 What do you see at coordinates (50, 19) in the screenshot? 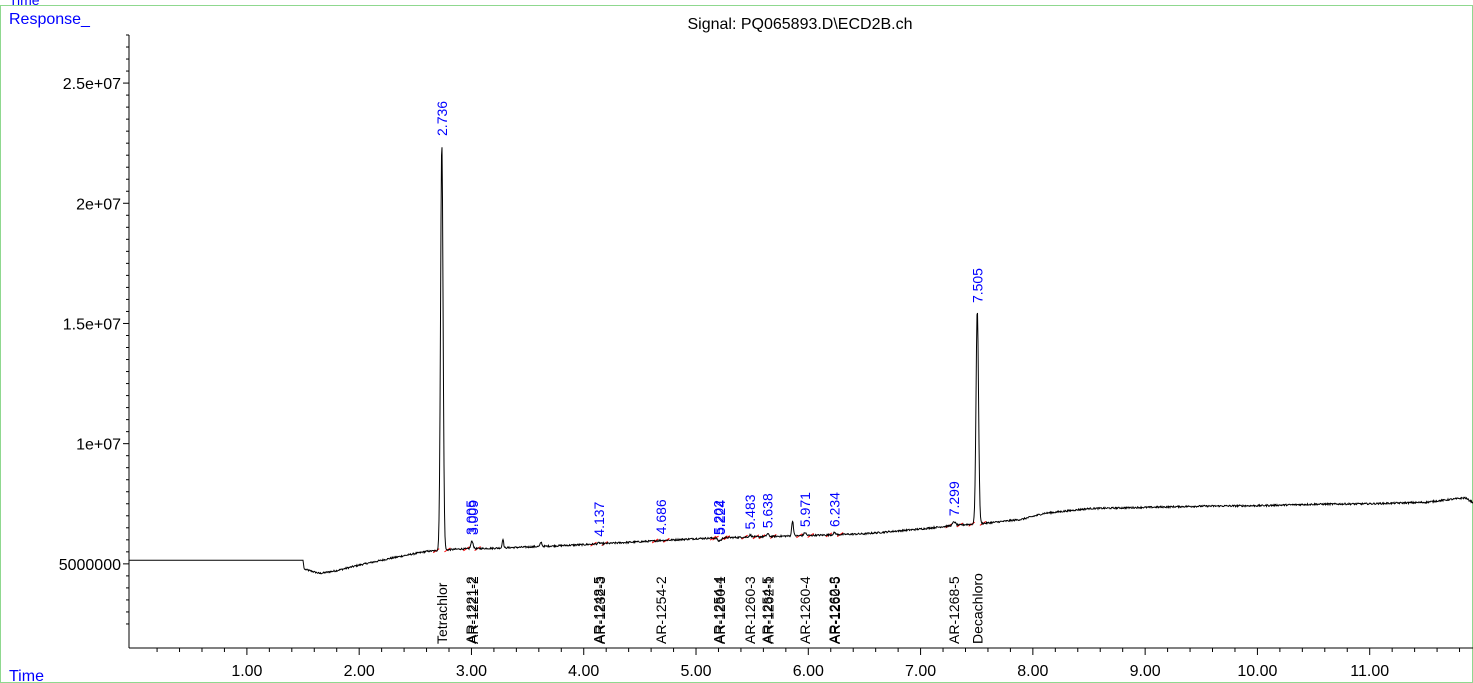
I see `y-axis-label: Response_` at bounding box center [50, 19].